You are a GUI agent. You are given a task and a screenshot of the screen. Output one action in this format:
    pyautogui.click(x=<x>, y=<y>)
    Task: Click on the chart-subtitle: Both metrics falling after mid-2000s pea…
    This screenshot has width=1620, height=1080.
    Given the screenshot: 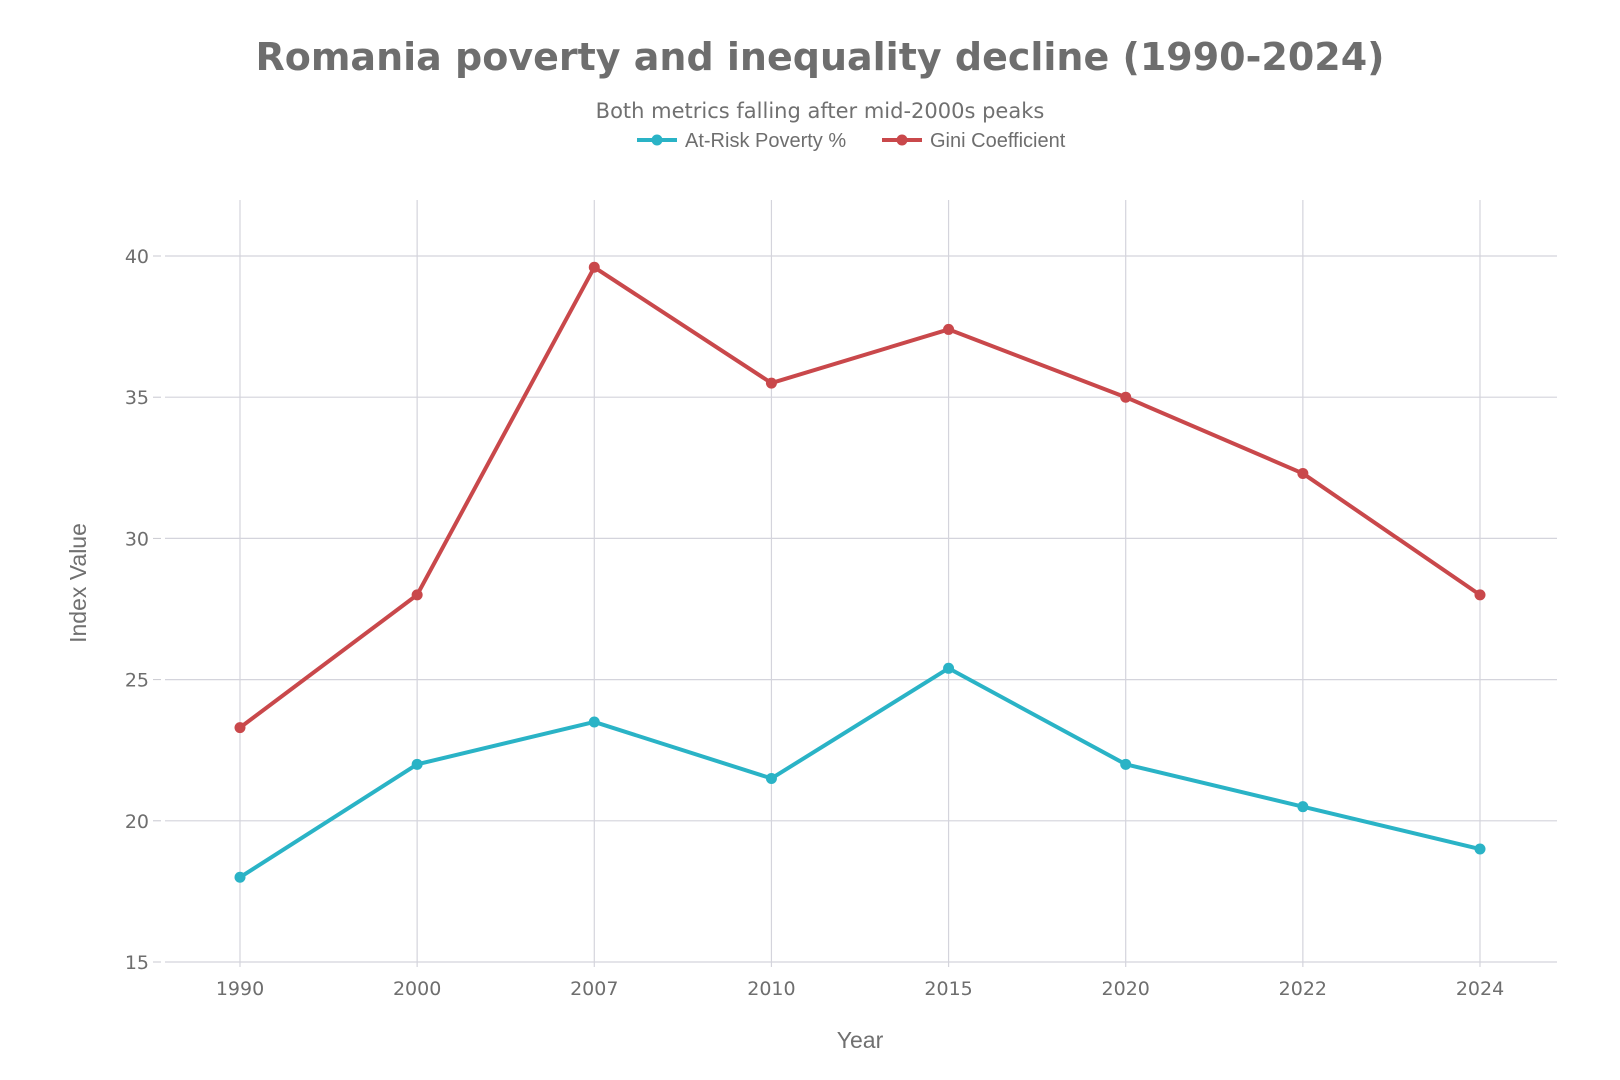 What is the action you would take?
    pyautogui.click(x=820, y=111)
    